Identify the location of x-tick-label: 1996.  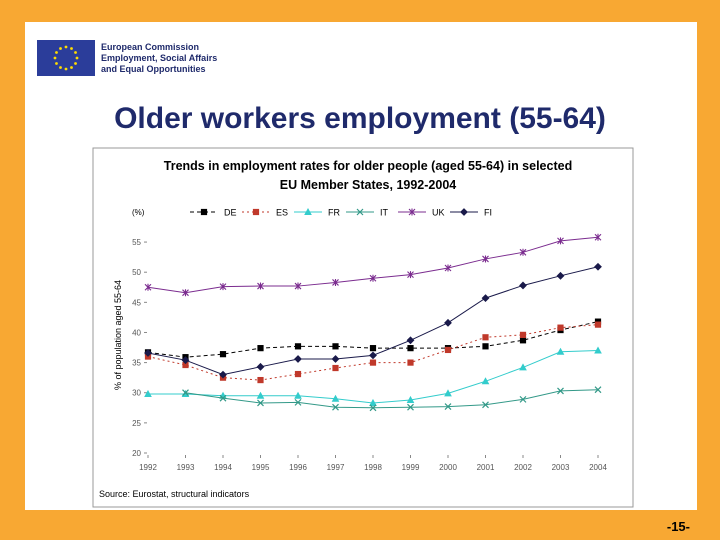
(298, 467).